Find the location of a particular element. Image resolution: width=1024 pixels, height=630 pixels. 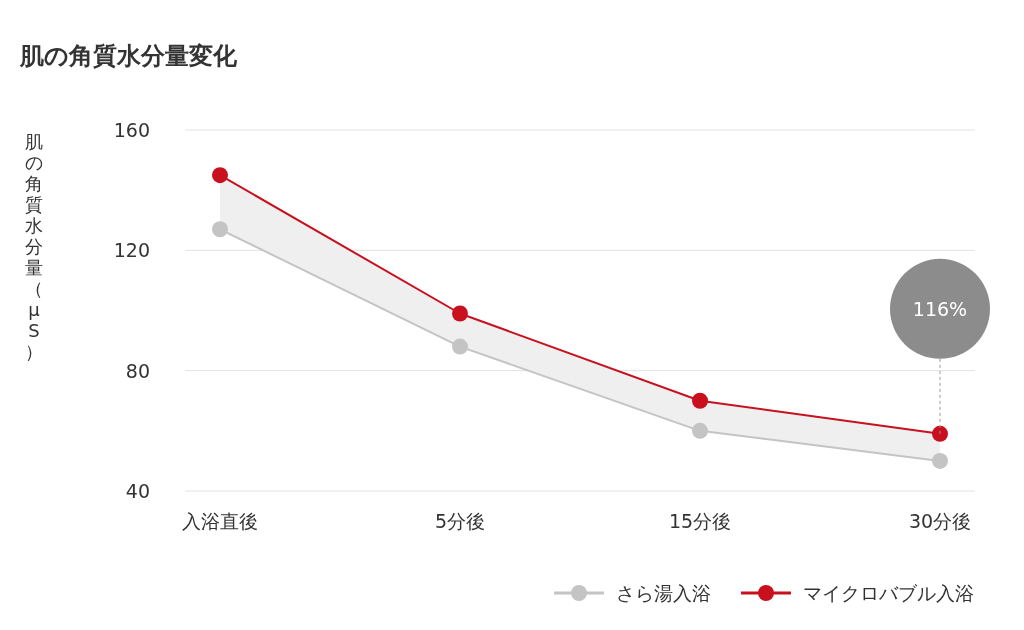

x-tick-label: 入浴直後 is located at coordinates (220, 521).